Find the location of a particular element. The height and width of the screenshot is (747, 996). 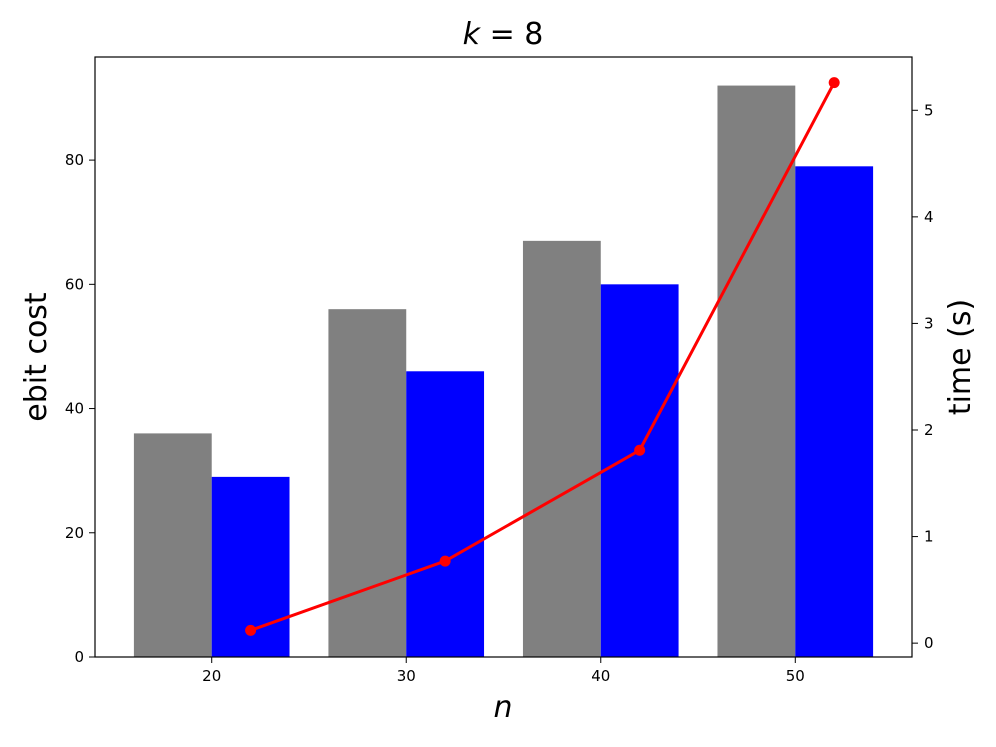

chart-title-value: = 8 is located at coordinates (511, 34).